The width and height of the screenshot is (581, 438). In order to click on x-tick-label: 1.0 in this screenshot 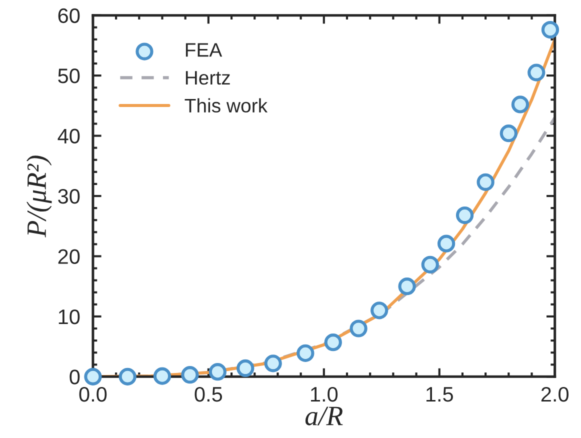, I will do `click(324, 394)`.